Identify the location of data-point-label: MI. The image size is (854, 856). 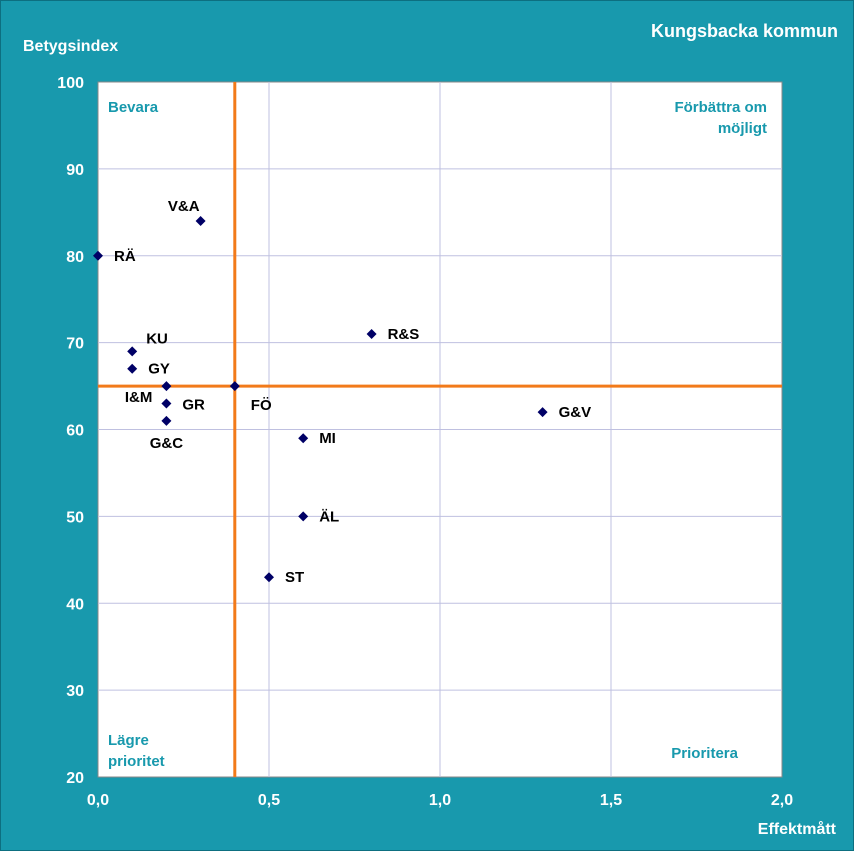
(327, 438).